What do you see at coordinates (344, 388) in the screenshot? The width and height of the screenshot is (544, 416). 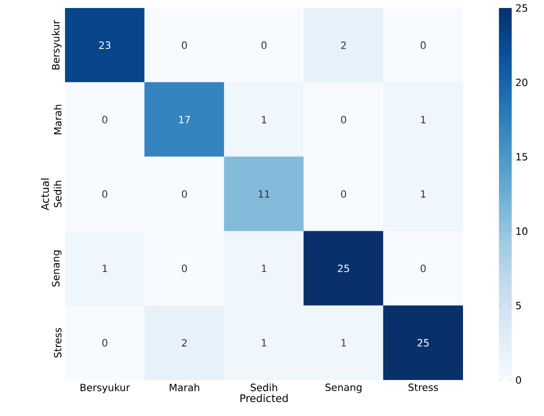 I see `x-tick-label: Senang` at bounding box center [344, 388].